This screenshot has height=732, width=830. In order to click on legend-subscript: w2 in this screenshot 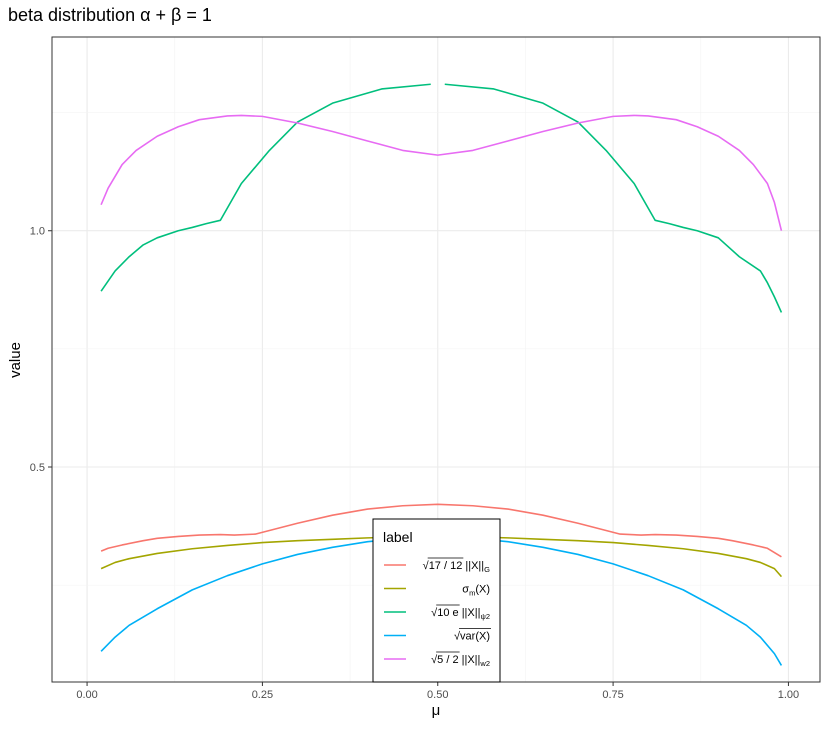, I will do `click(484, 663)`.